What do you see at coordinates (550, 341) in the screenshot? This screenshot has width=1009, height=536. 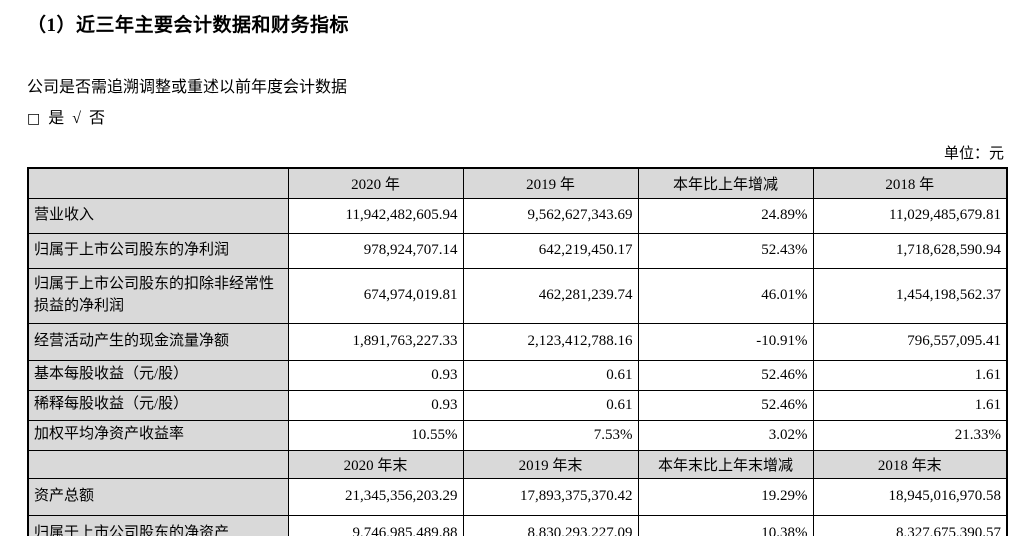 I see `cell-2019: 2,123,412,788.16` at bounding box center [550, 341].